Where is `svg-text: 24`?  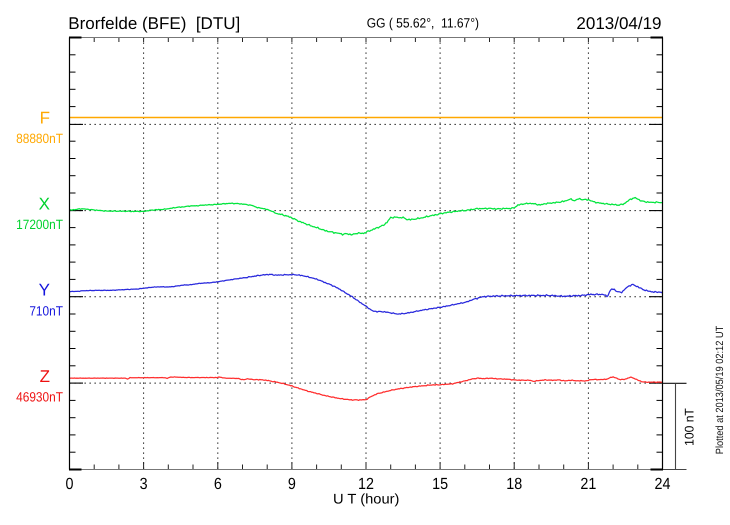 svg-text: 24 is located at coordinates (663, 484).